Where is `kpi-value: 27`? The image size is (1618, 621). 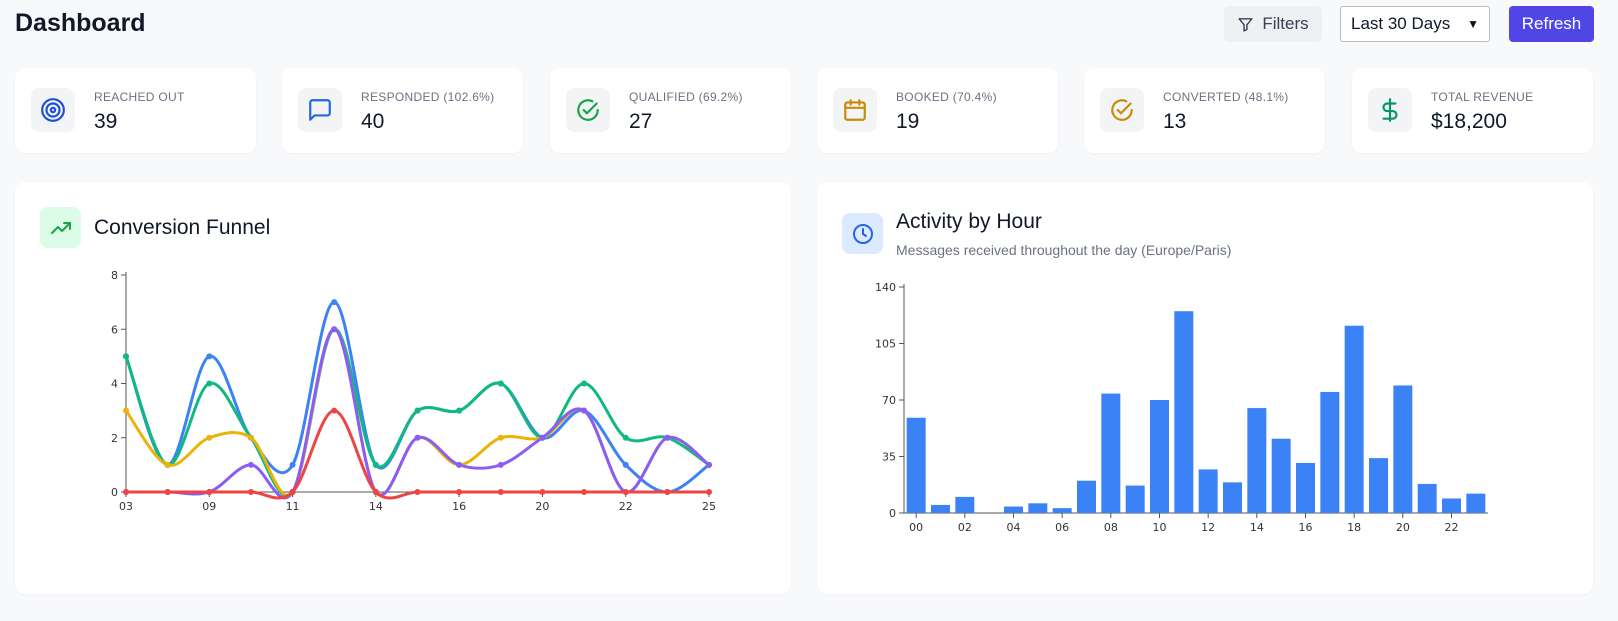 kpi-value: 27 is located at coordinates (641, 121).